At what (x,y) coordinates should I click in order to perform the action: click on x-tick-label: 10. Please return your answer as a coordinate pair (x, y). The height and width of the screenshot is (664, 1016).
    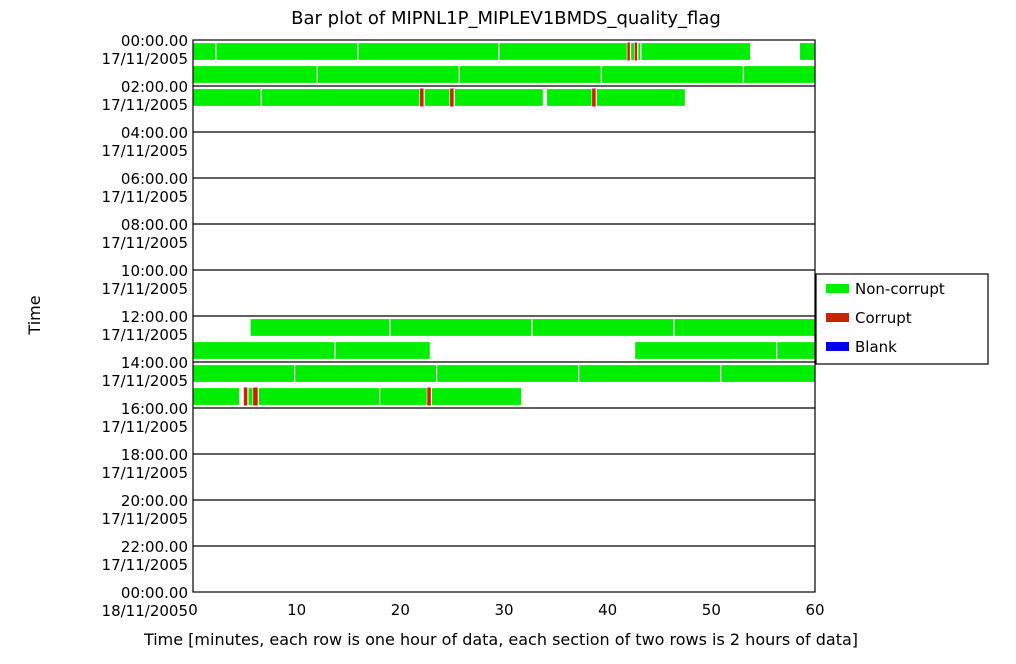
    Looking at the image, I should click on (296, 610).